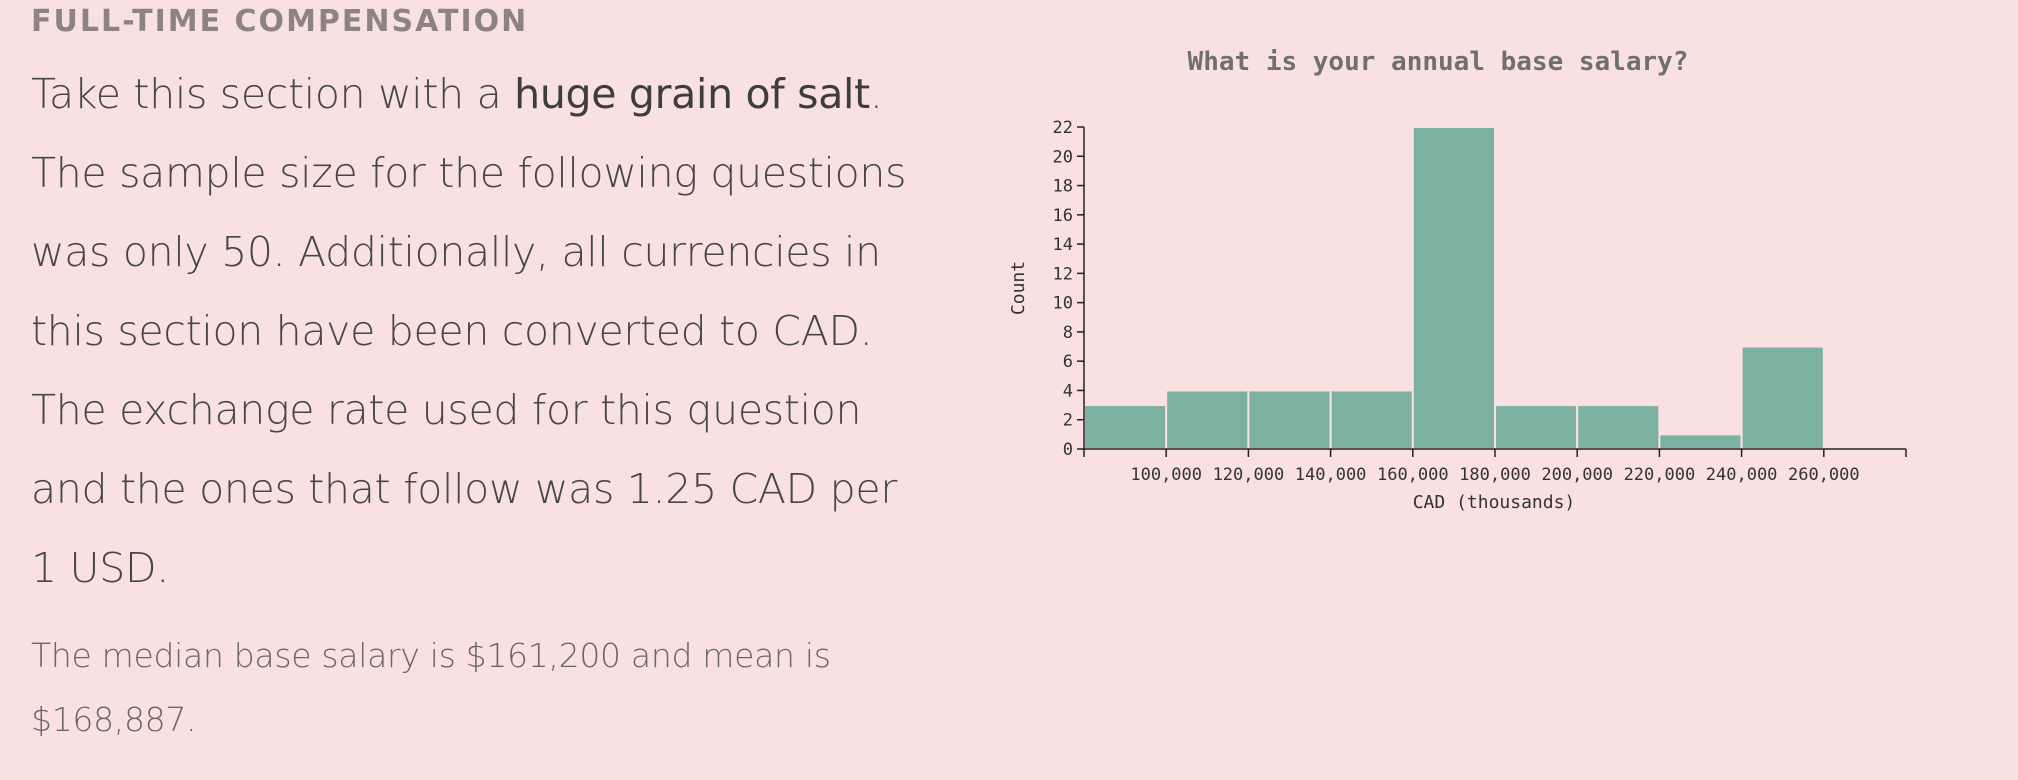  Describe the element at coordinates (1068, 362) in the screenshot. I see `y-tick-label: 6` at that location.